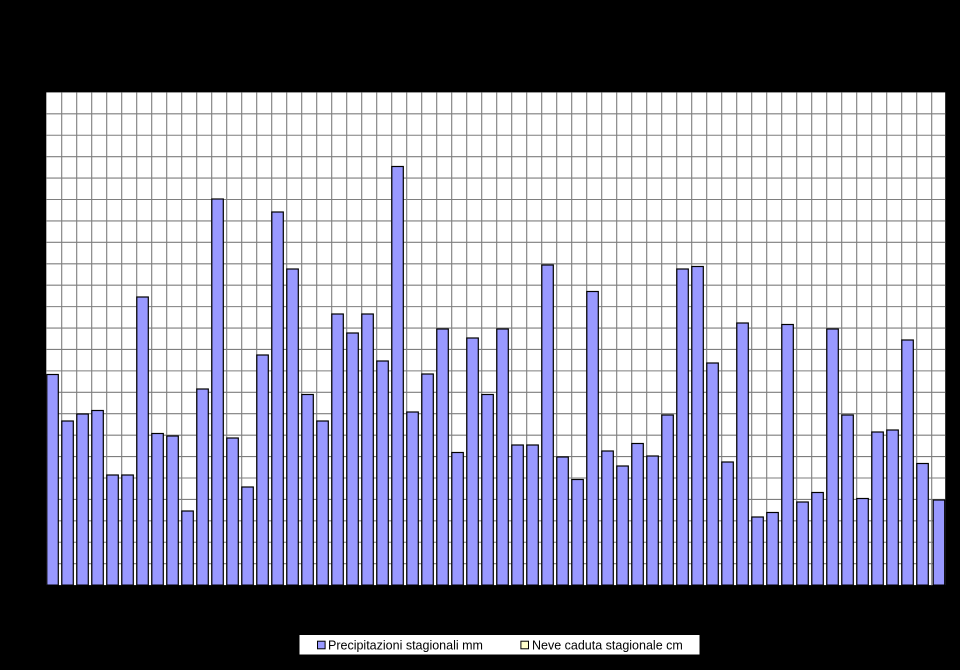  Describe the element at coordinates (607, 646) in the screenshot. I see `svg-text: Neve caduta stagionale cm` at that location.